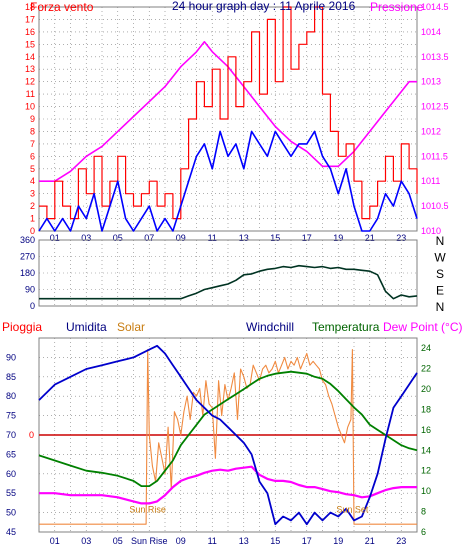  I want to click on wind-tick-label: 13, so click(30, 69).